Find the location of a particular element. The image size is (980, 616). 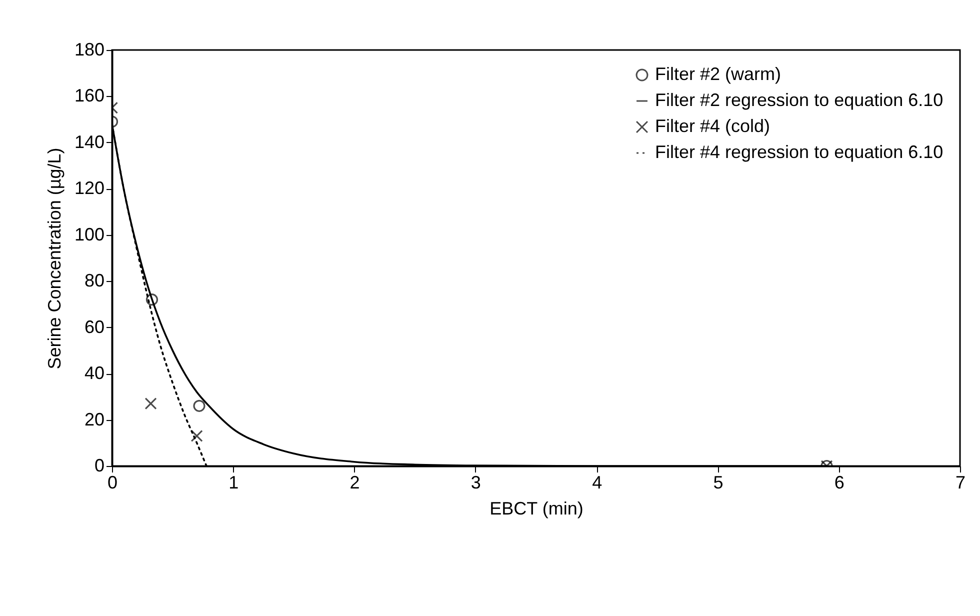

y-tick-label: 180 is located at coordinates (89, 50).